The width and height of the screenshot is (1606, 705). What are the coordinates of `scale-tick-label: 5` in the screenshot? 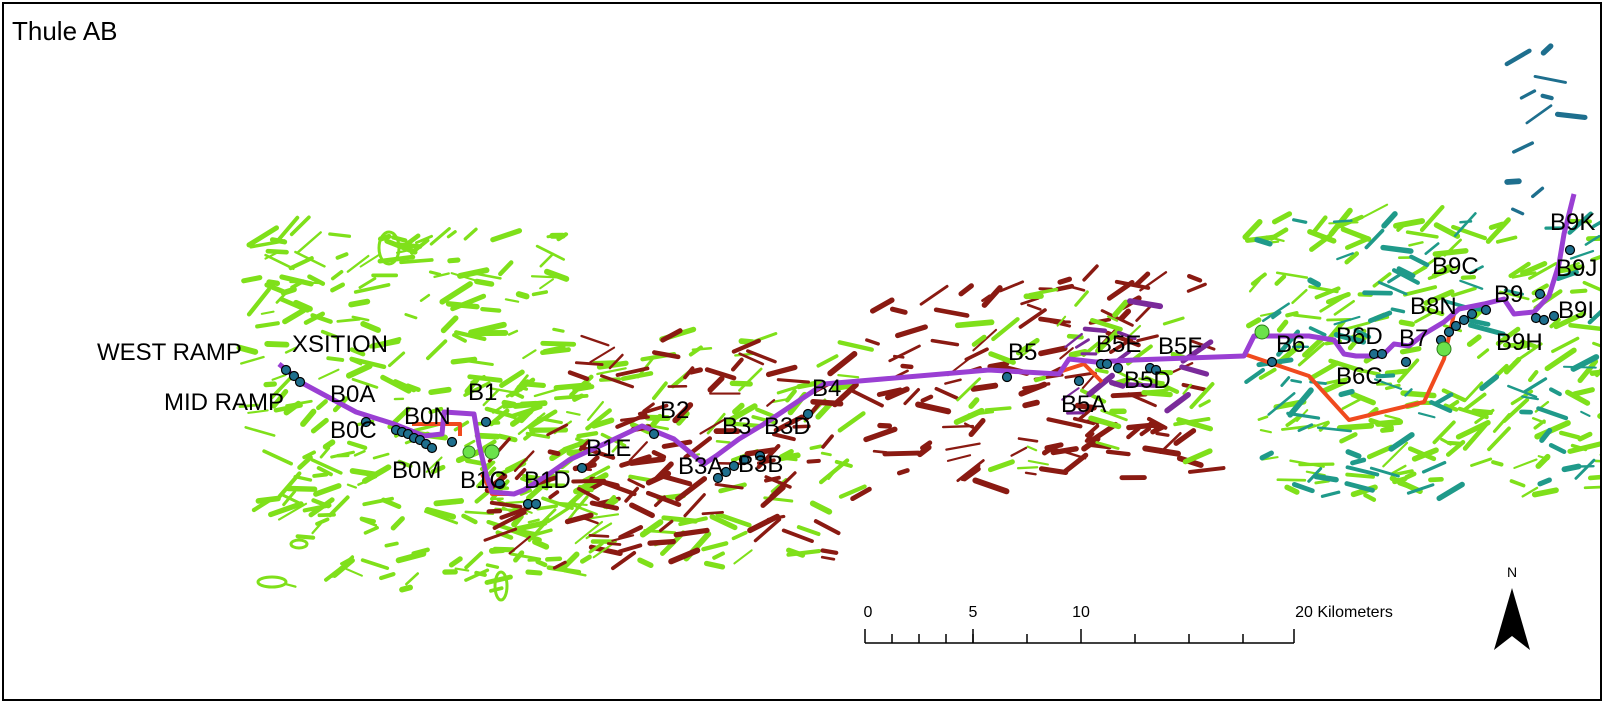 It's located at (973, 612).